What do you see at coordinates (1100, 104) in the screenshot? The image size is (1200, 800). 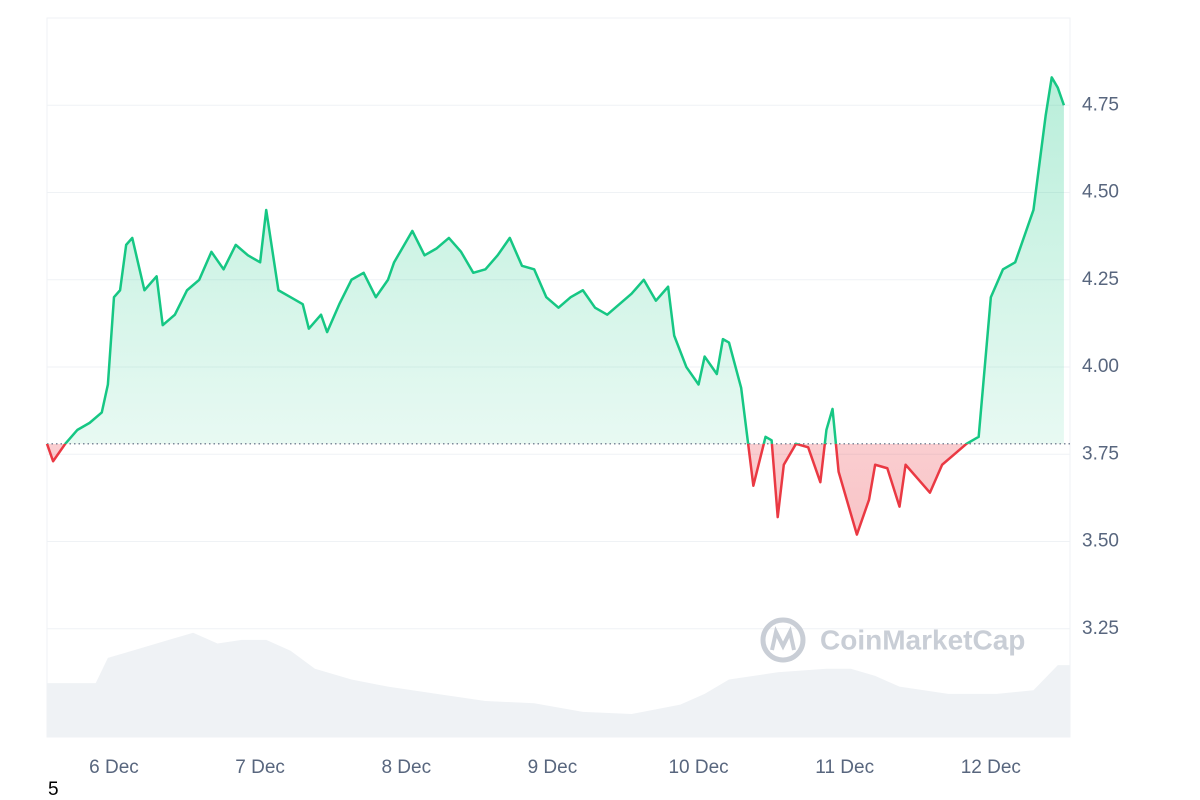 I see `y-tick-label: 4.75` at bounding box center [1100, 104].